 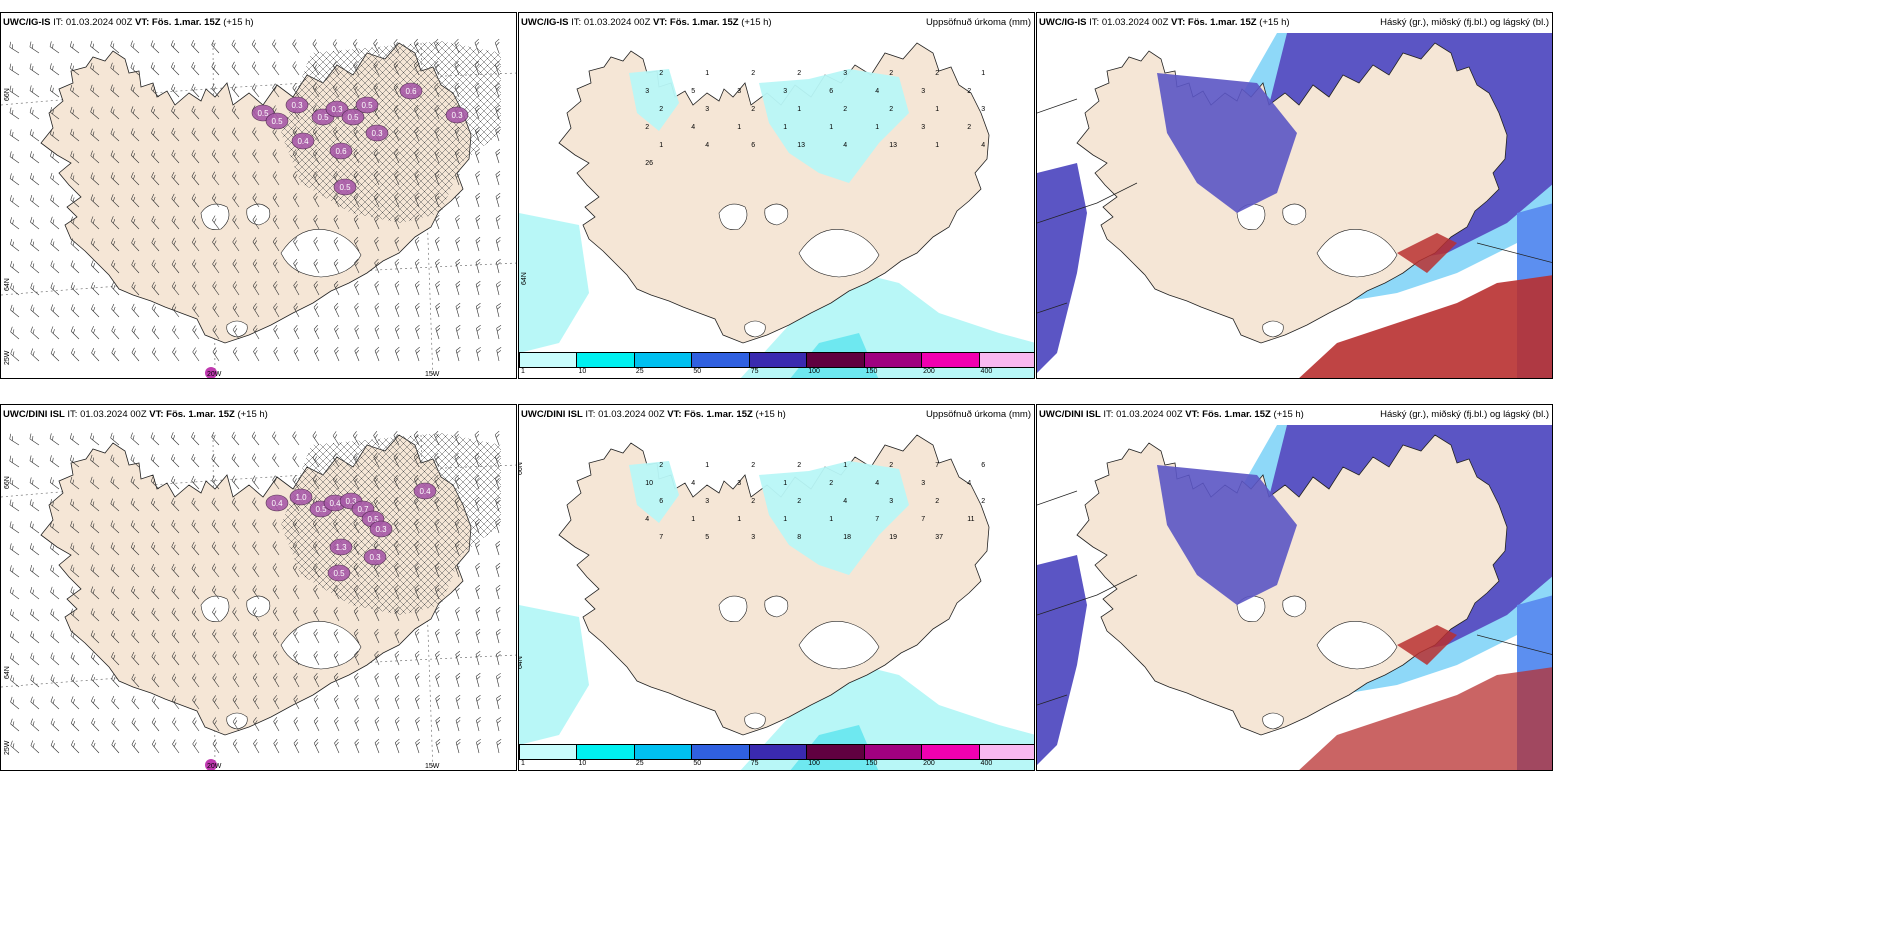 I want to click on high-cloud-southeast, so click(x=1427, y=645).